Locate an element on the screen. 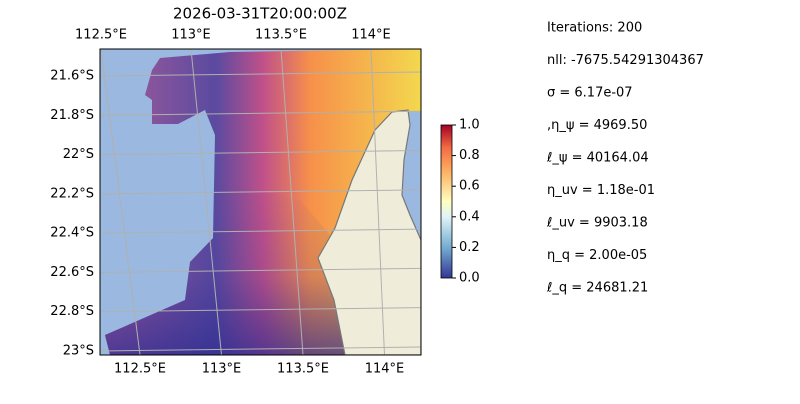 The image size is (800, 404). lon-tick-label-top: 113°E is located at coordinates (191, 35).